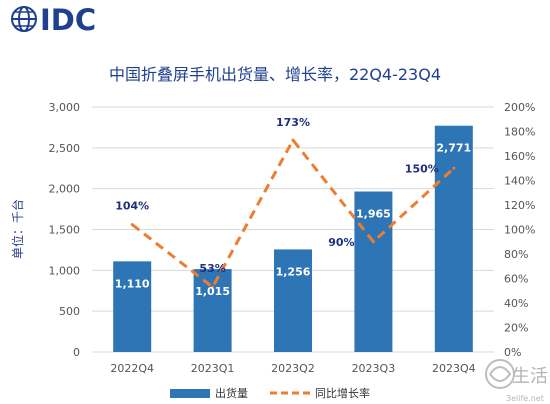  I want to click on y2-tick-label: 60%, so click(516, 279).